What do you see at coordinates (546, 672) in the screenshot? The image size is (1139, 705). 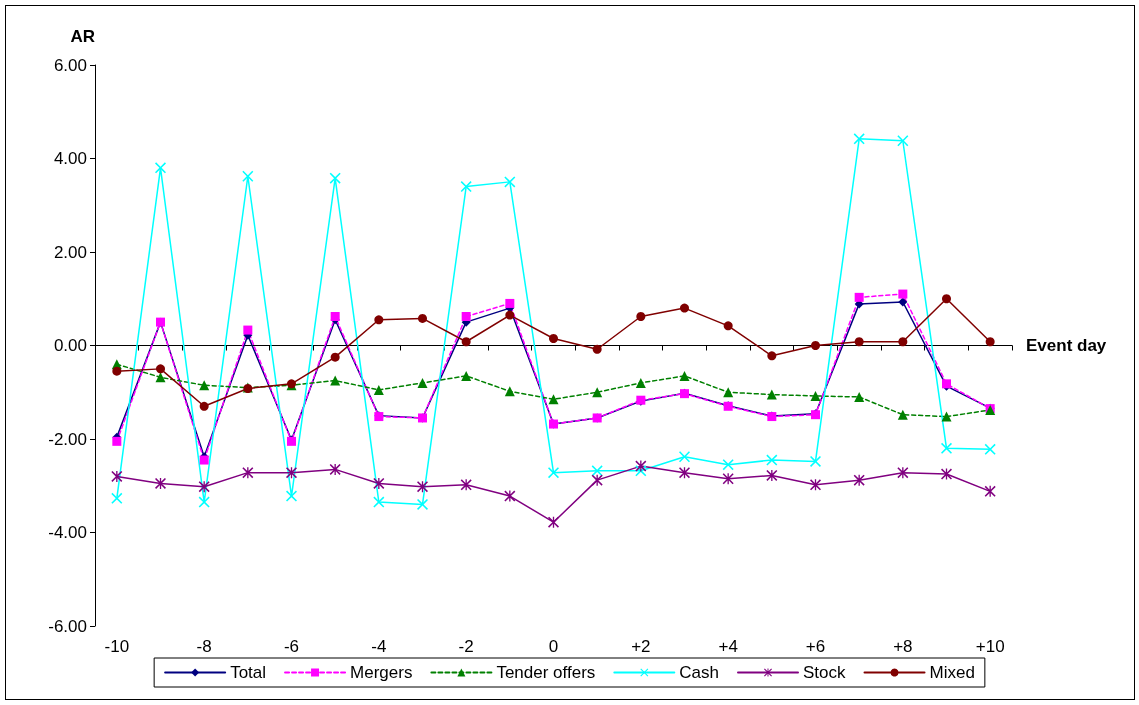 I see `legend-label: Tender offers` at bounding box center [546, 672].